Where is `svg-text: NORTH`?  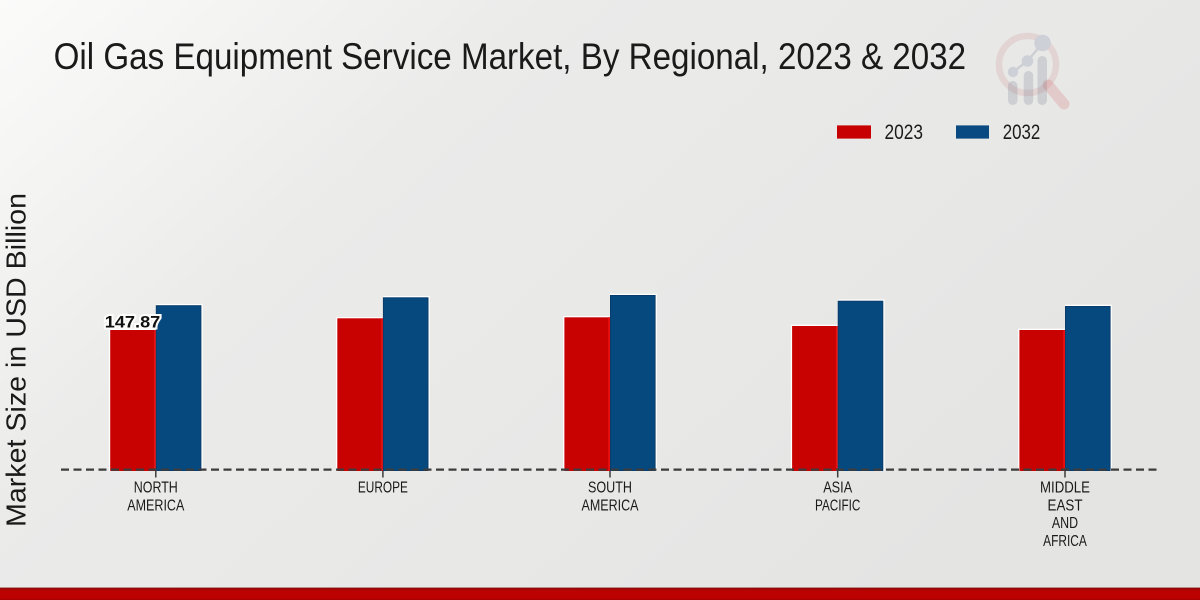 svg-text: NORTH is located at coordinates (156, 488).